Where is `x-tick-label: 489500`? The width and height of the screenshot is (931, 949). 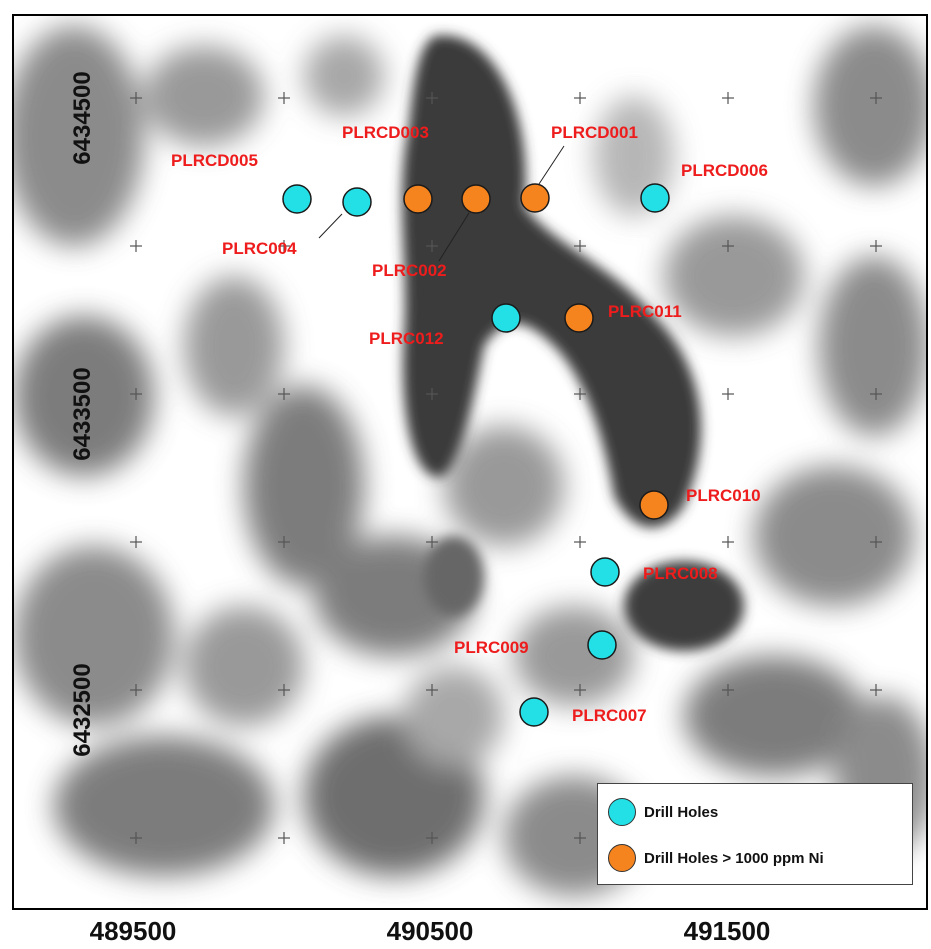
x-tick-label: 489500 is located at coordinates (133, 931).